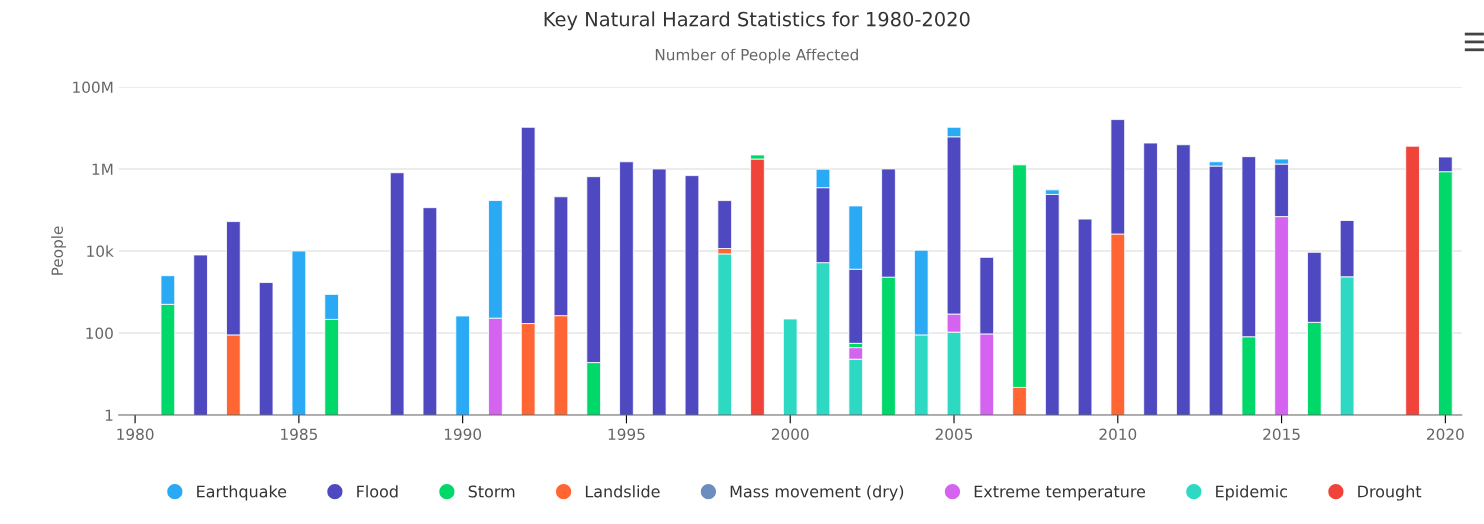 This screenshot has width=1484, height=524. Describe the element at coordinates (817, 493) in the screenshot. I see `legend-label: Mass movement (dry)` at that location.